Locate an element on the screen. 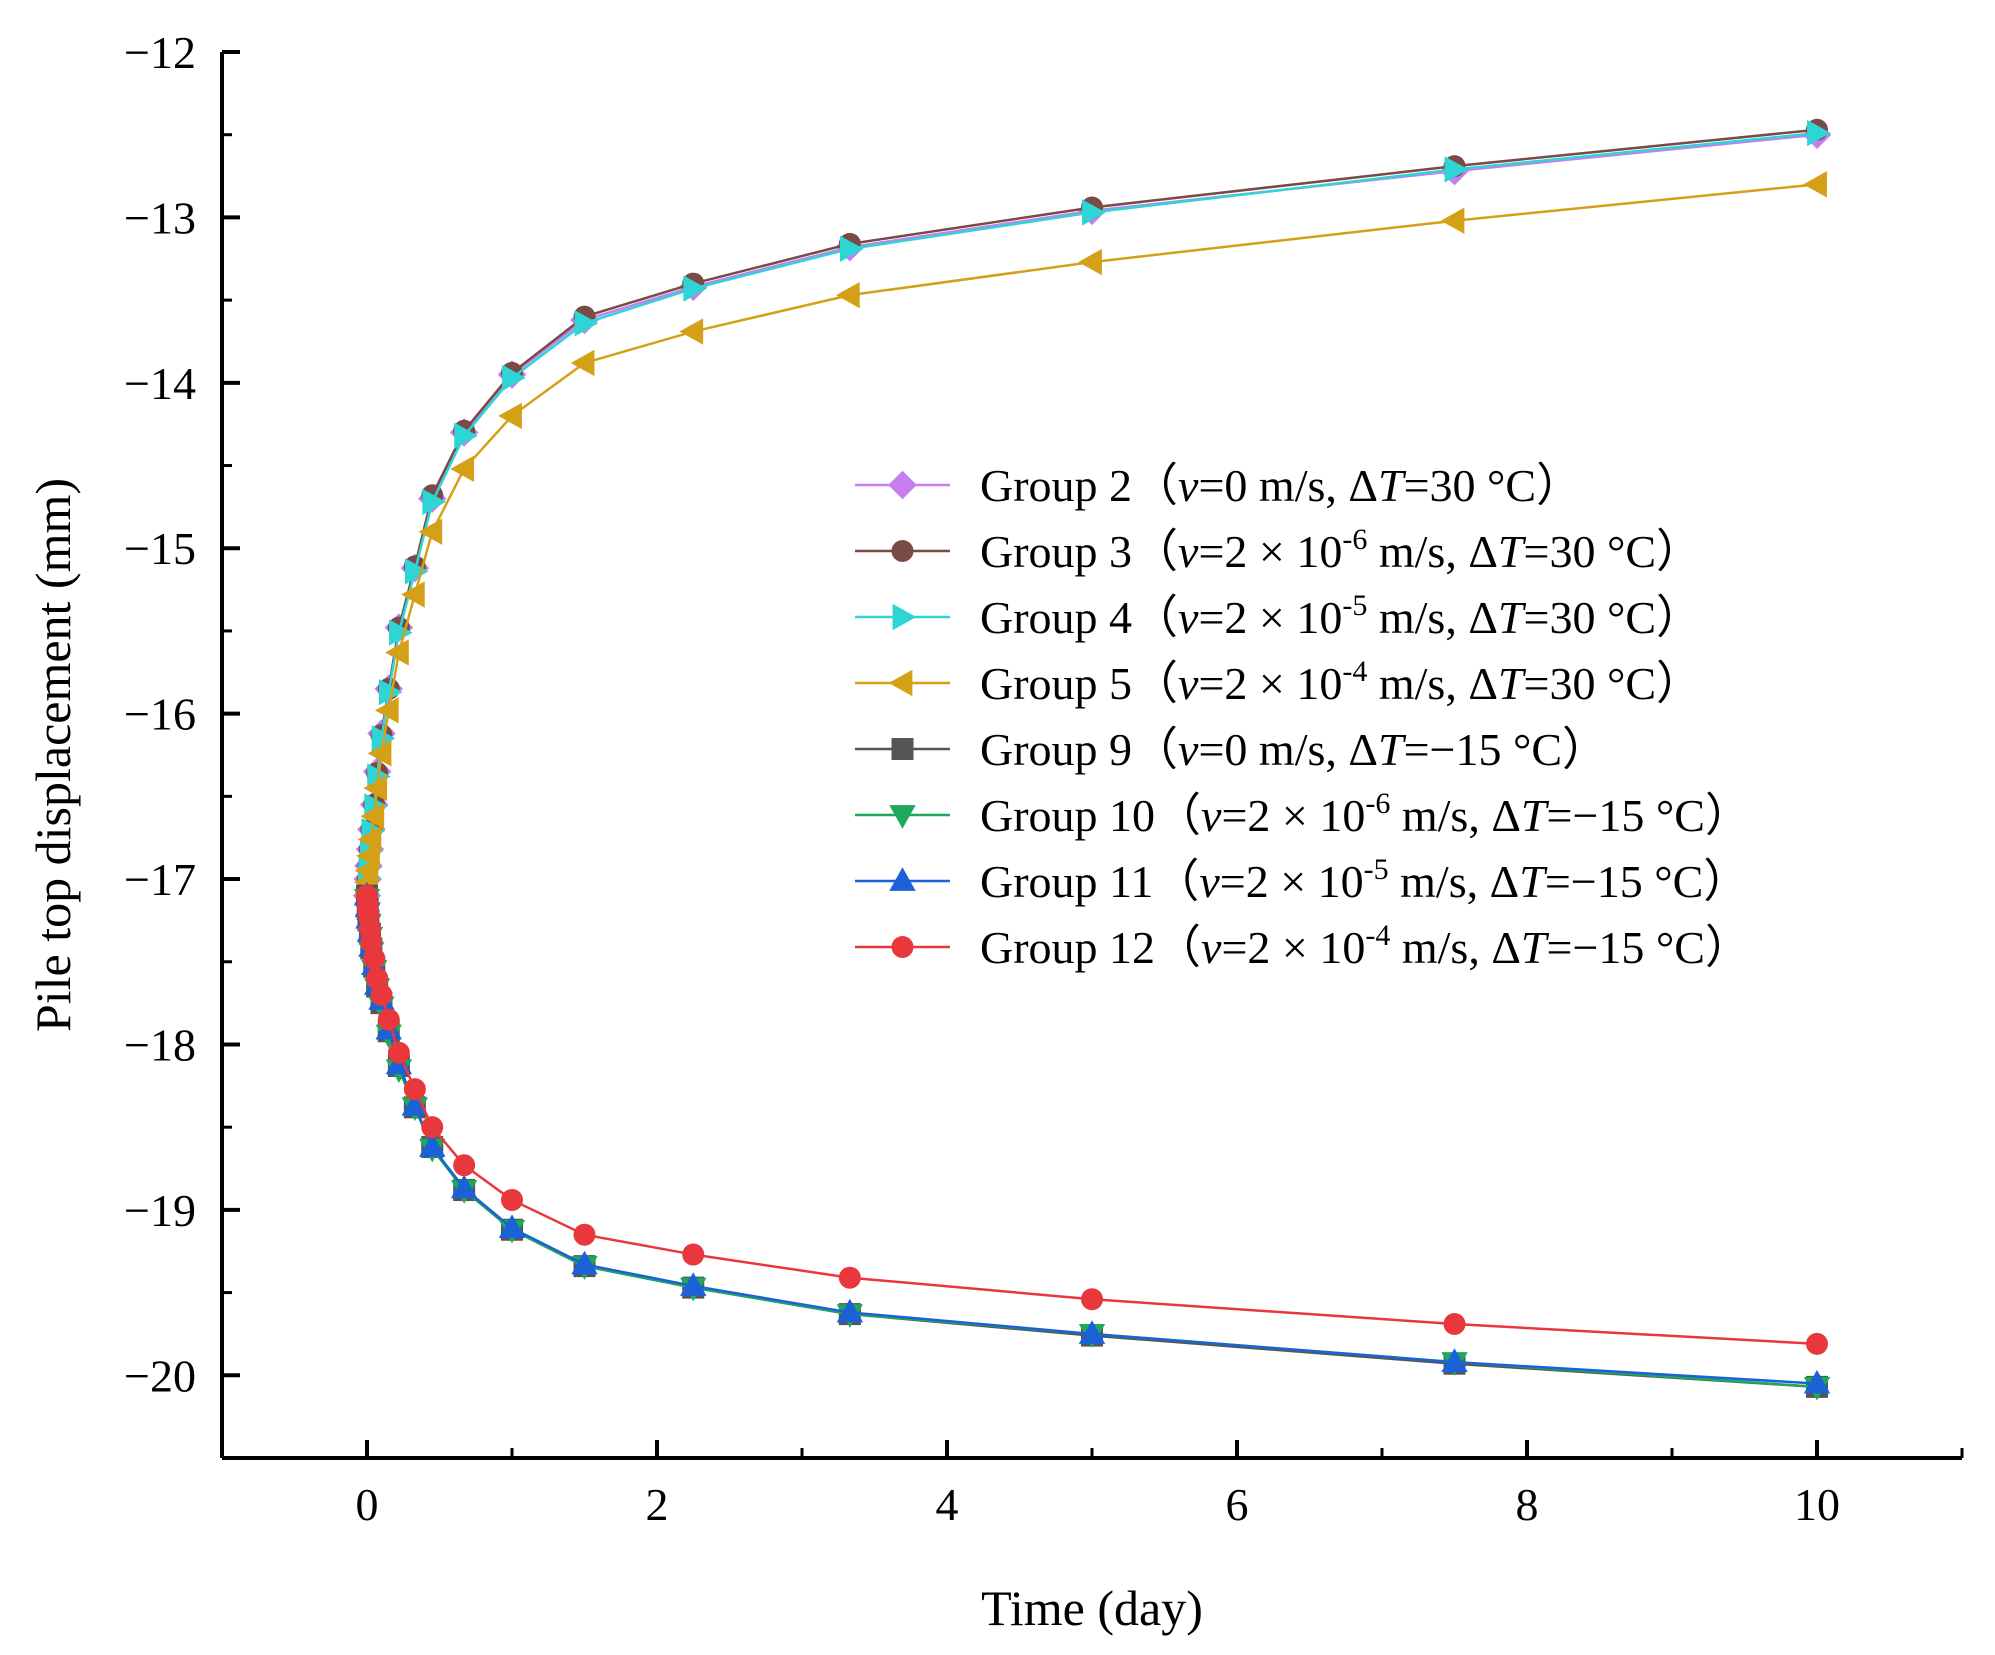 The width and height of the screenshot is (1995, 1655). legend-item: Group 3（v=2 × 10-6 m/s, ΔT=30 °C） is located at coordinates (1278, 550).